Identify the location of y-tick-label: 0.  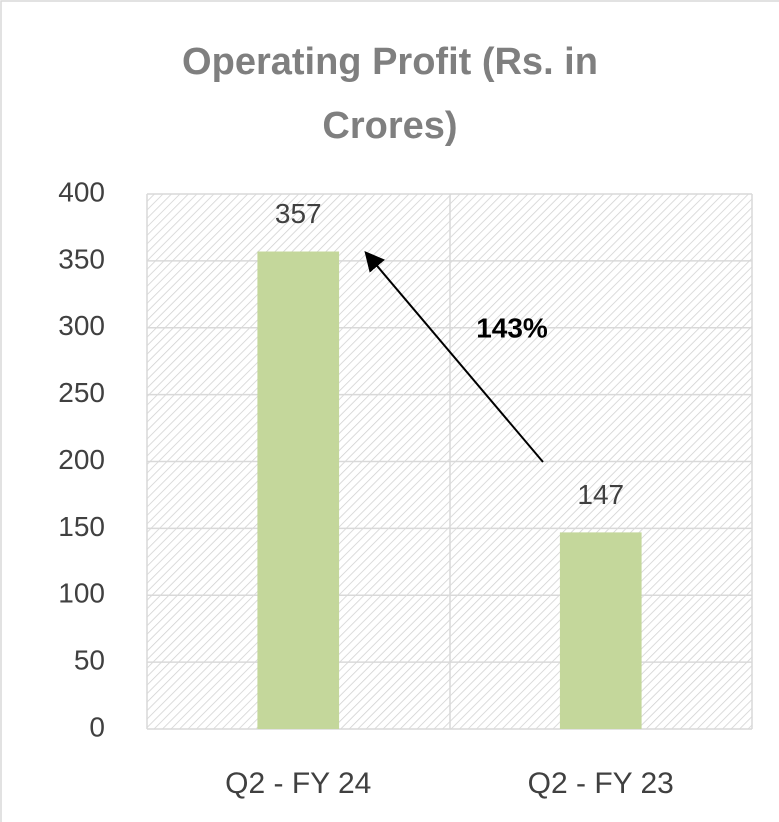
(97, 726).